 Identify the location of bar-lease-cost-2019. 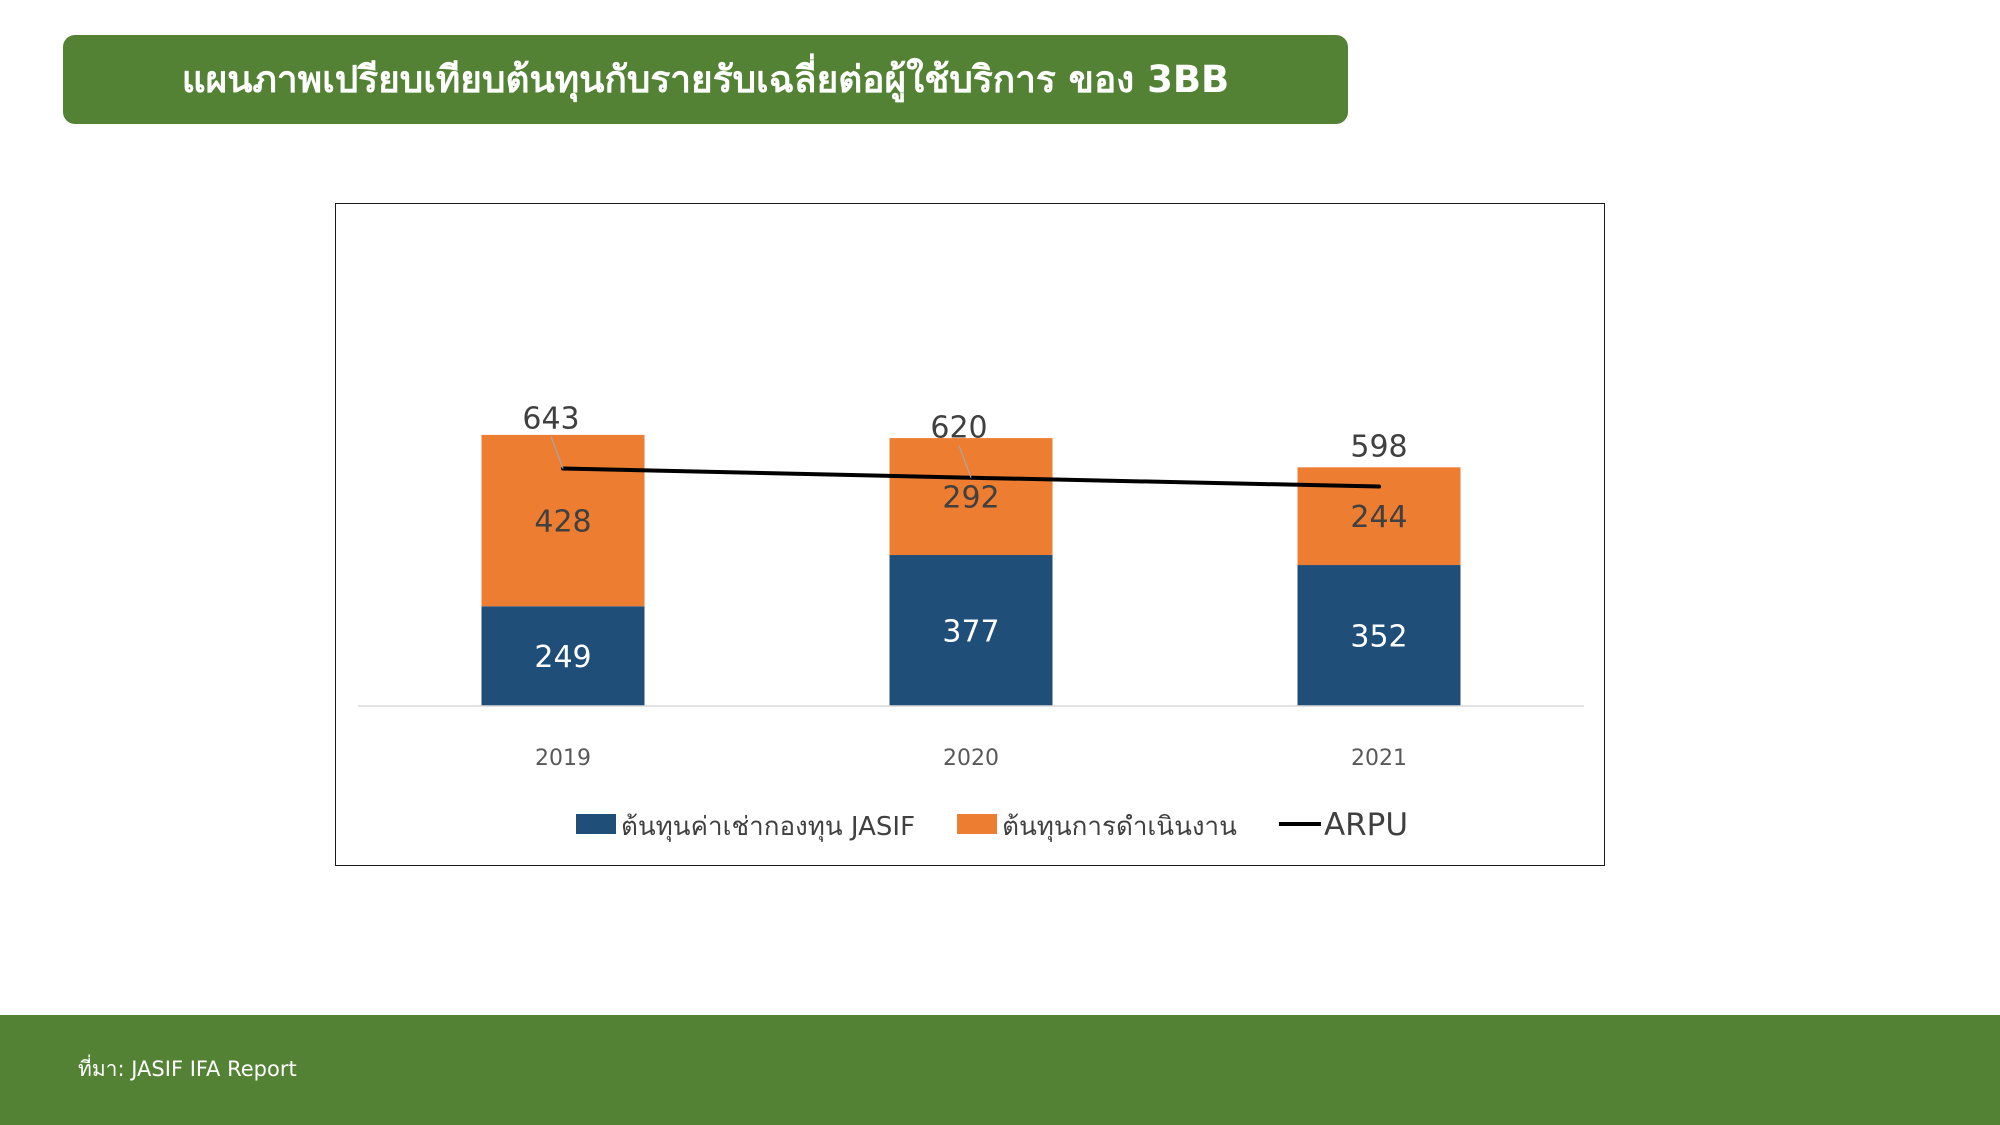
(563, 656).